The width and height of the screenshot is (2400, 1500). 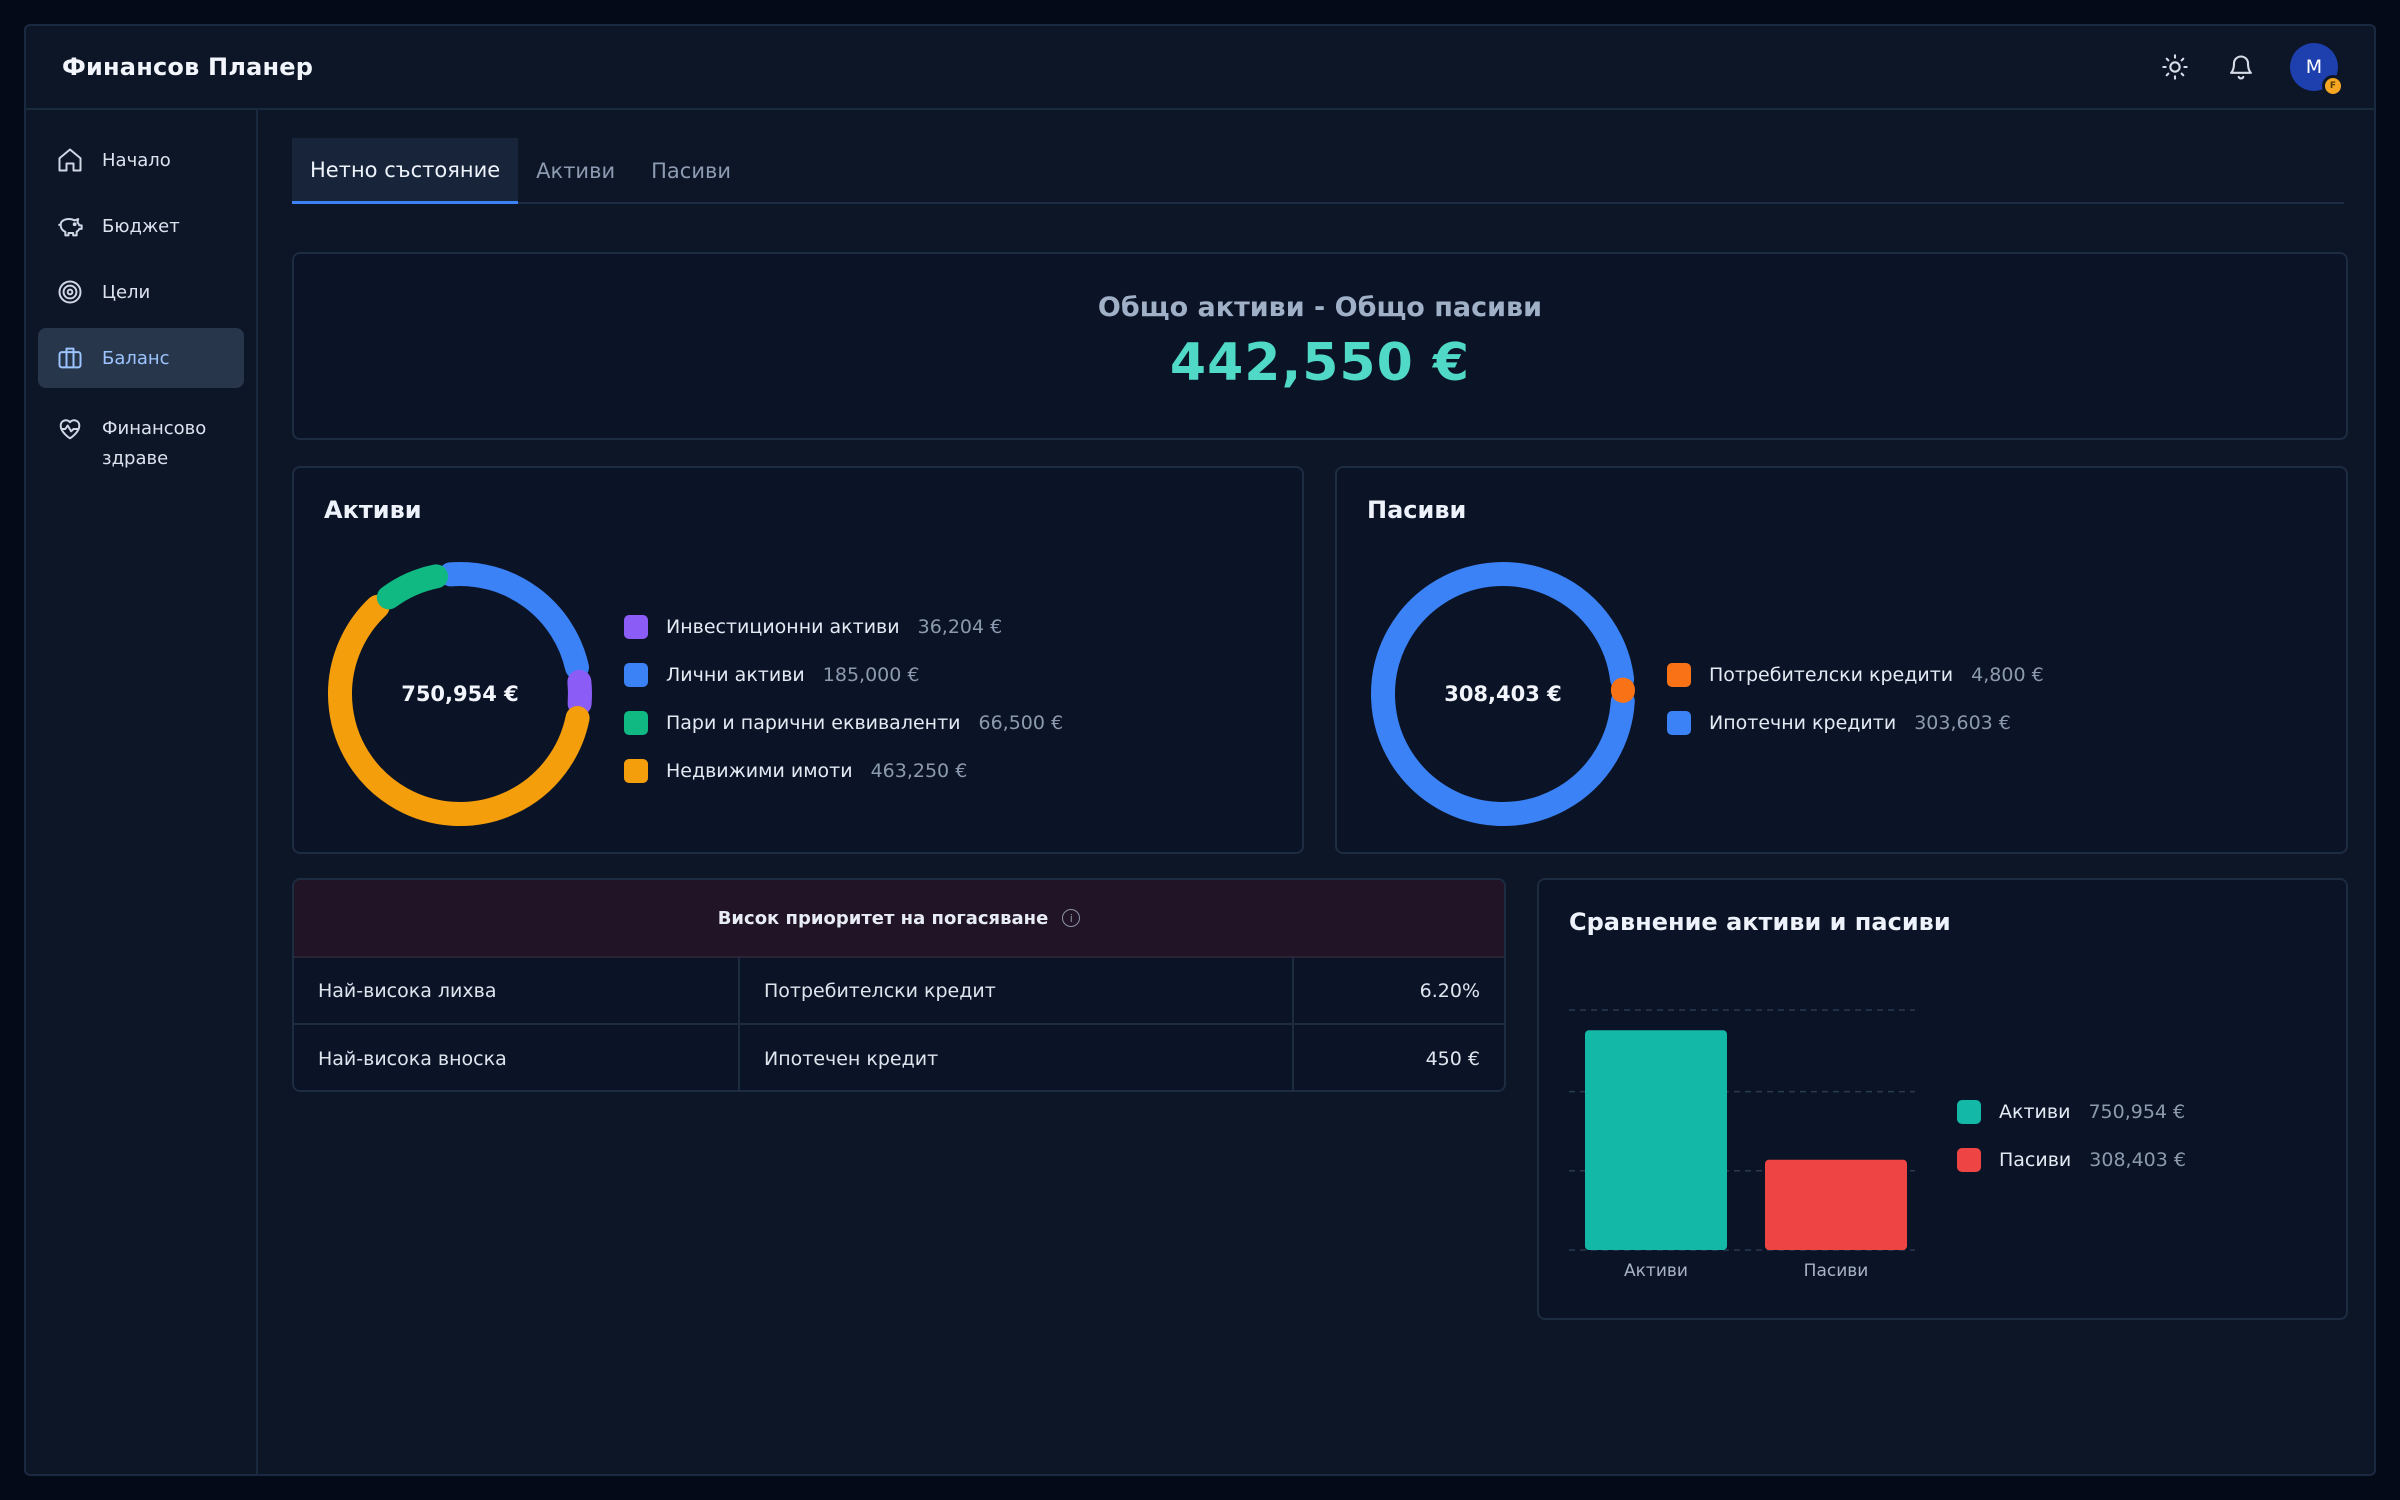 What do you see at coordinates (405, 171) in the screenshot?
I see `tab-net-worth: Нетно състояние` at bounding box center [405, 171].